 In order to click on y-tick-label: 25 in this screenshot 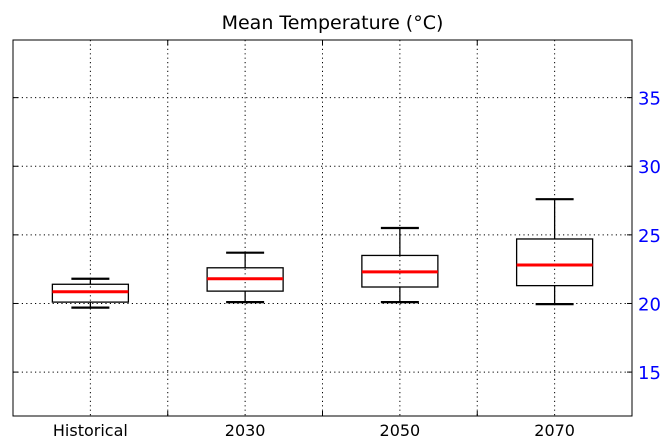, I will do `click(649, 236)`.